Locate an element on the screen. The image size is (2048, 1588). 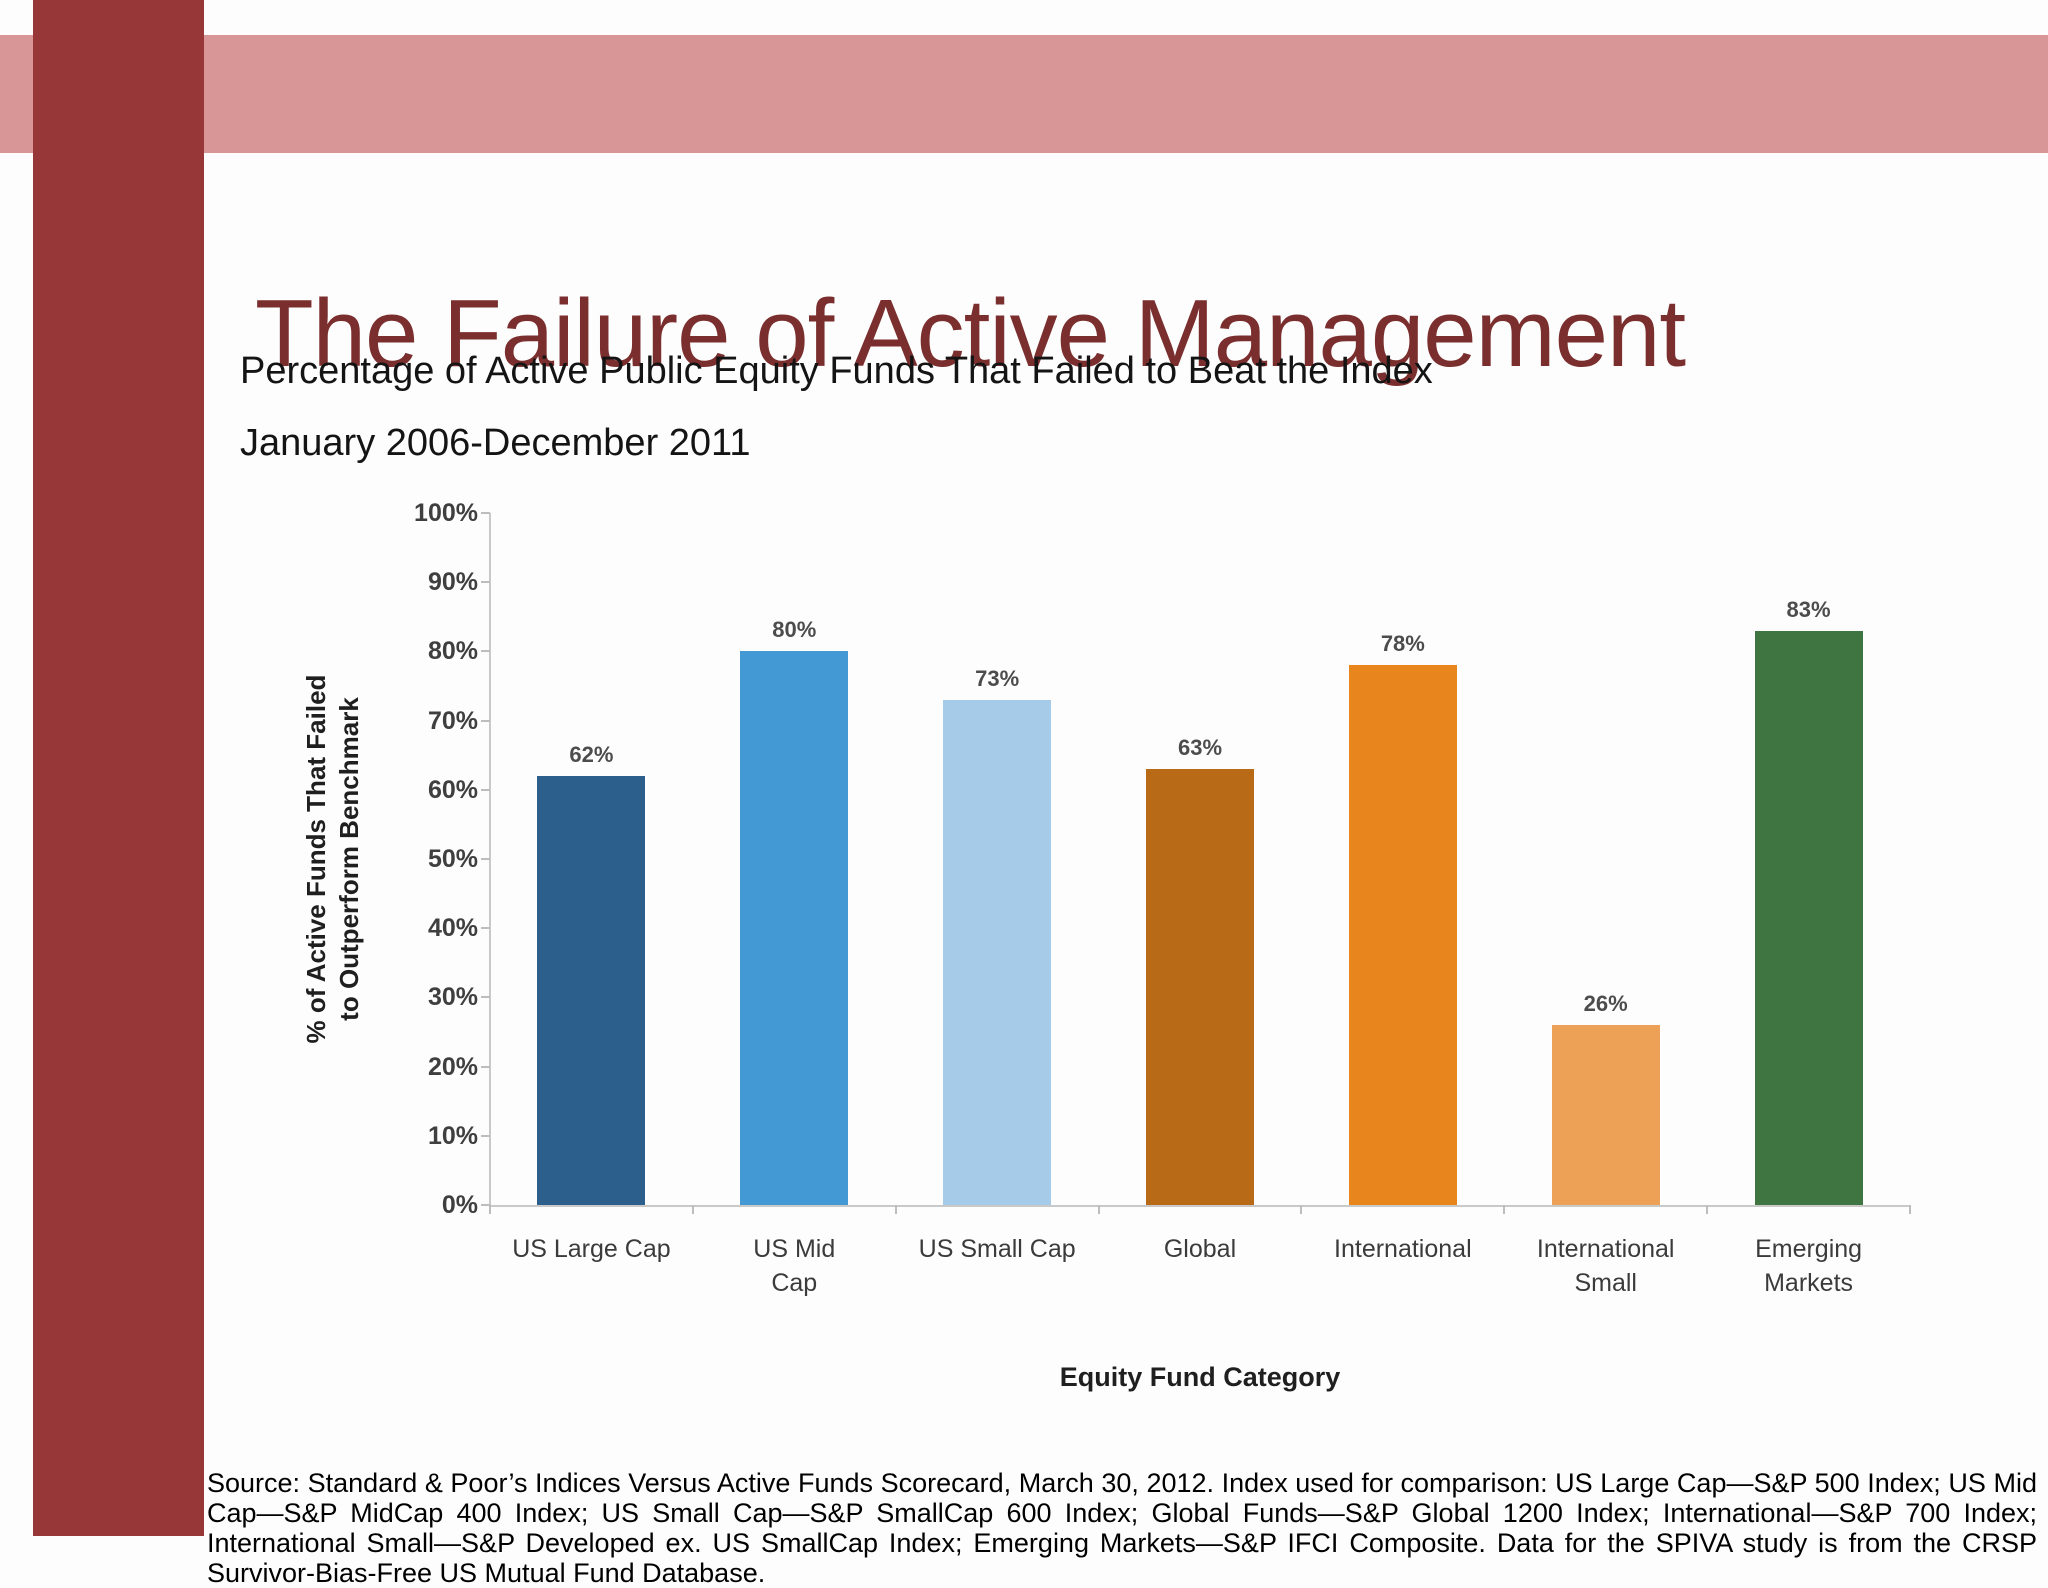
y-tick-mark-60- is located at coordinates (485, 789).